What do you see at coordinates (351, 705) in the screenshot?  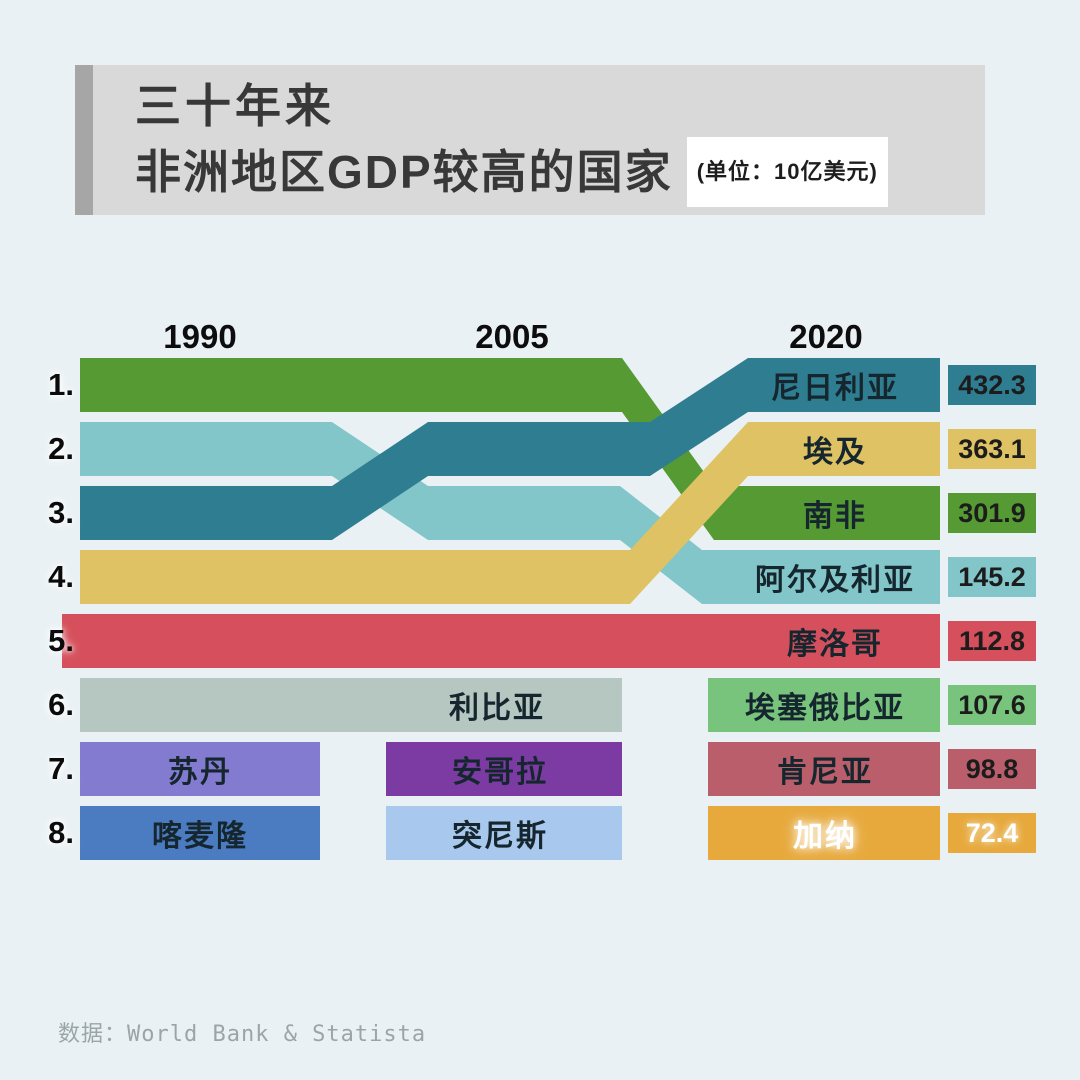 I see `flow-band-libya` at bounding box center [351, 705].